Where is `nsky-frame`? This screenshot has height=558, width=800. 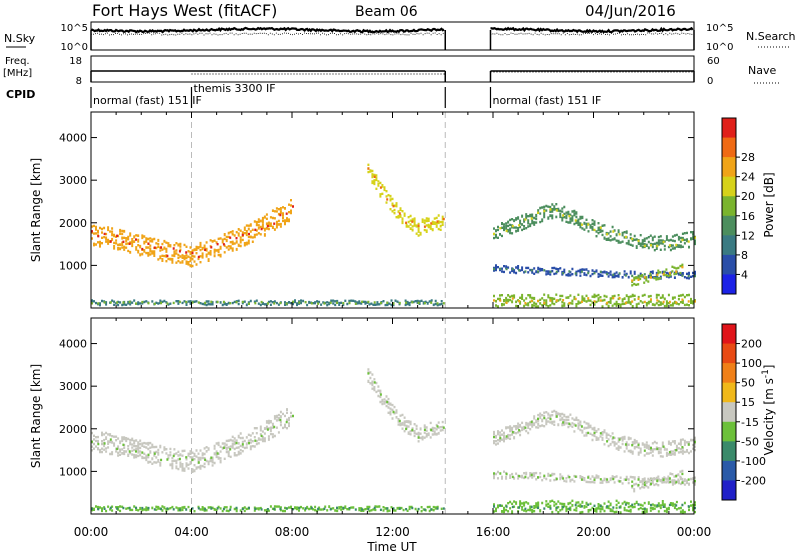 nsky-frame is located at coordinates (392, 36).